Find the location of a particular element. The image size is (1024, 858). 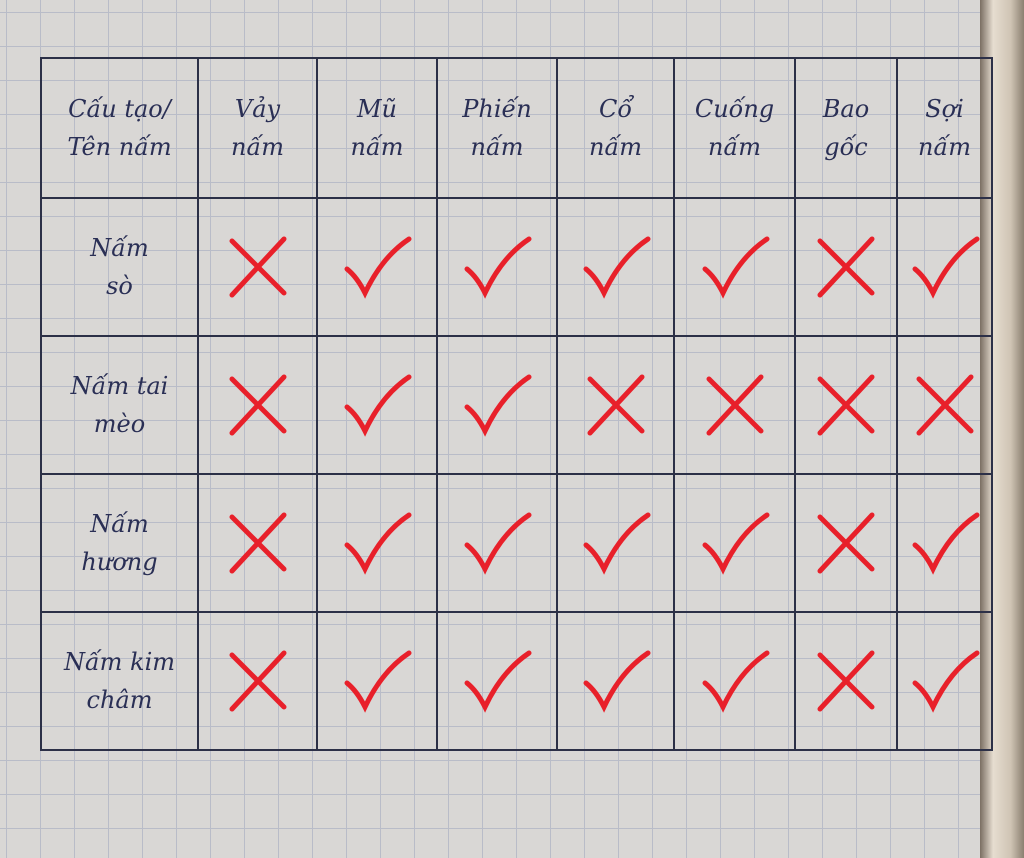

column-header: Phiến nấm is located at coordinates (497, 128).